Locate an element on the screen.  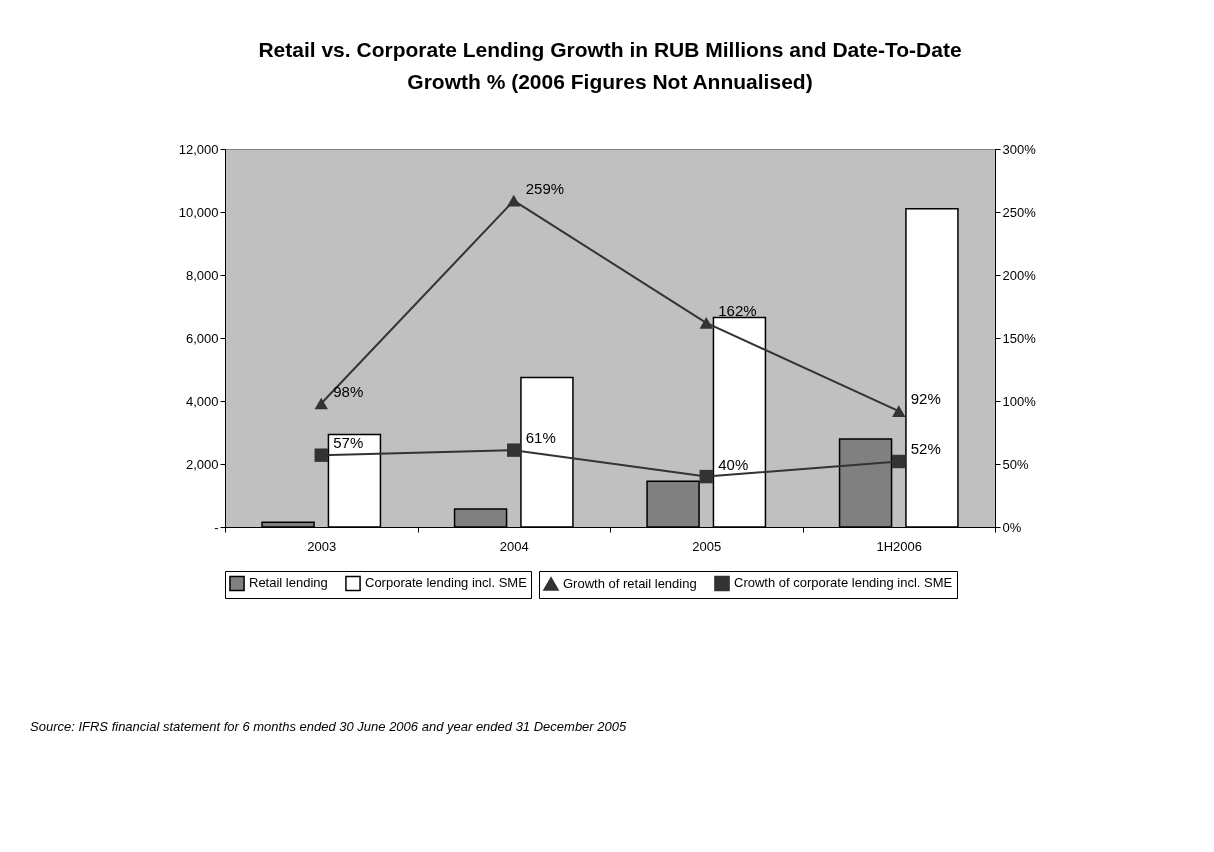
chart-title: Retail vs. Corporate Lending Growth in RUB Millions and Date-To-Date Growth % (2006 Figures Not Annualised) is located at coordinates (610, 65).